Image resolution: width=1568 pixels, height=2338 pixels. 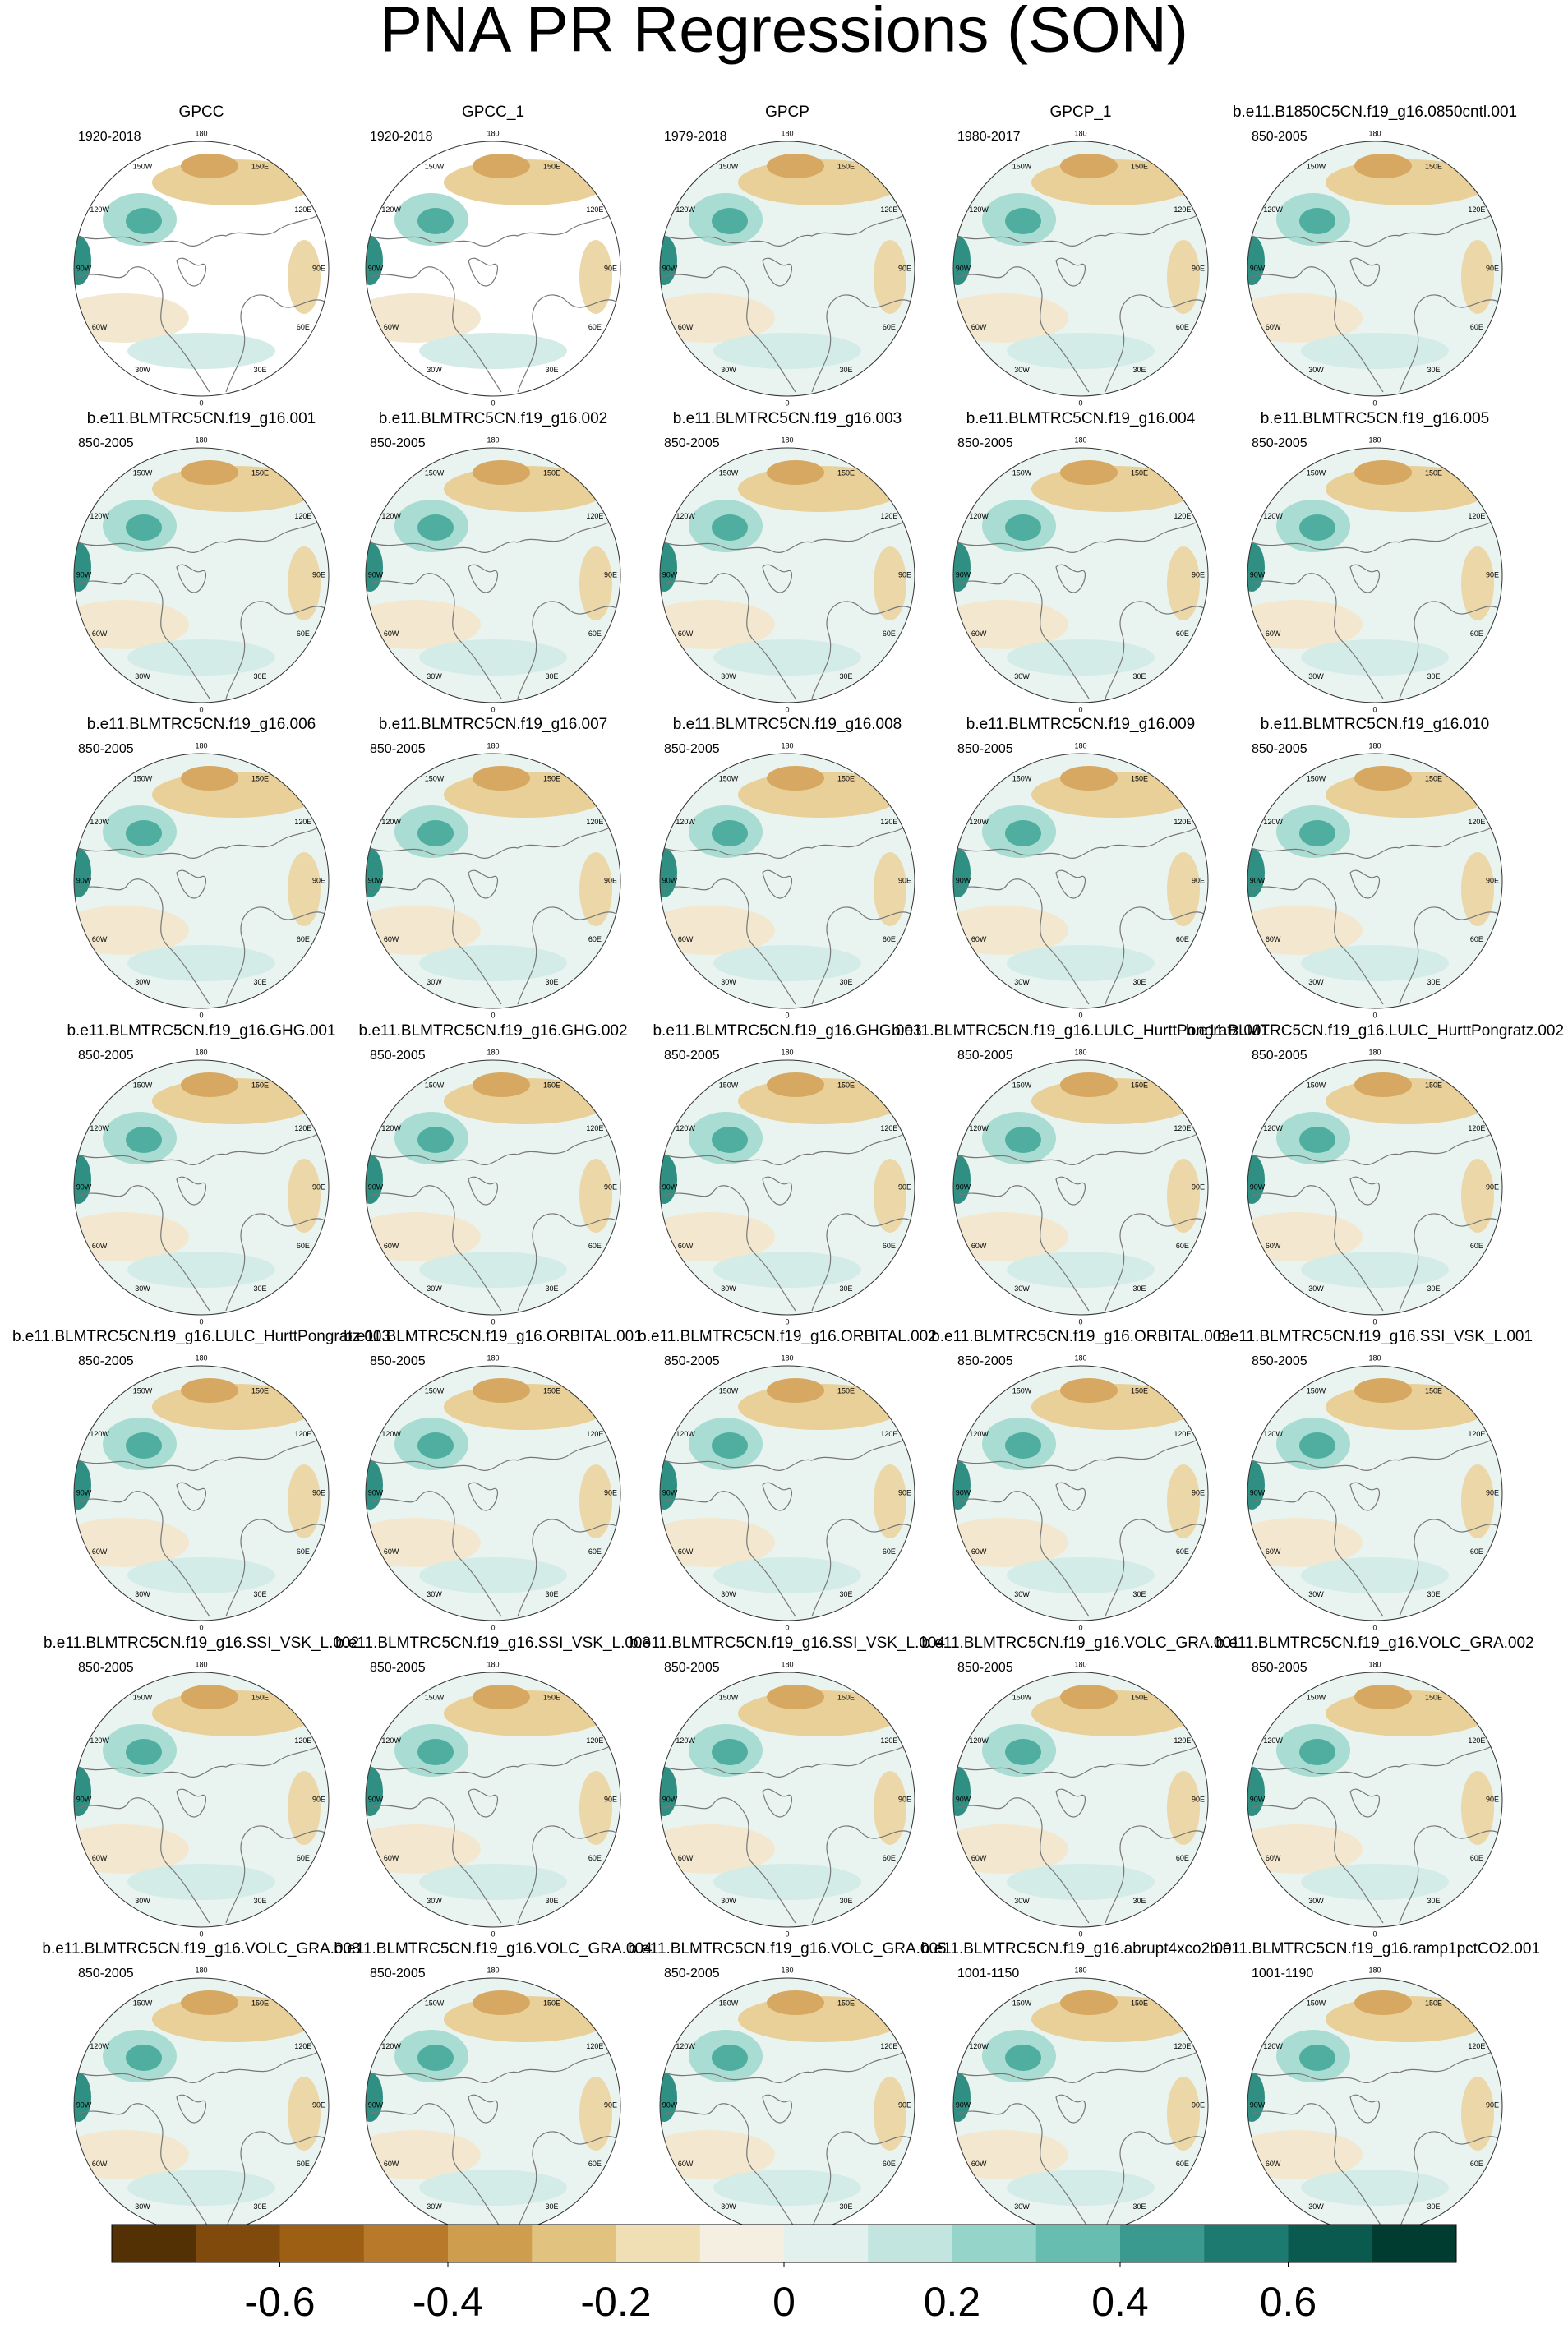 What do you see at coordinates (1316, 1288) in the screenshot?
I see `map-label: 30W` at bounding box center [1316, 1288].